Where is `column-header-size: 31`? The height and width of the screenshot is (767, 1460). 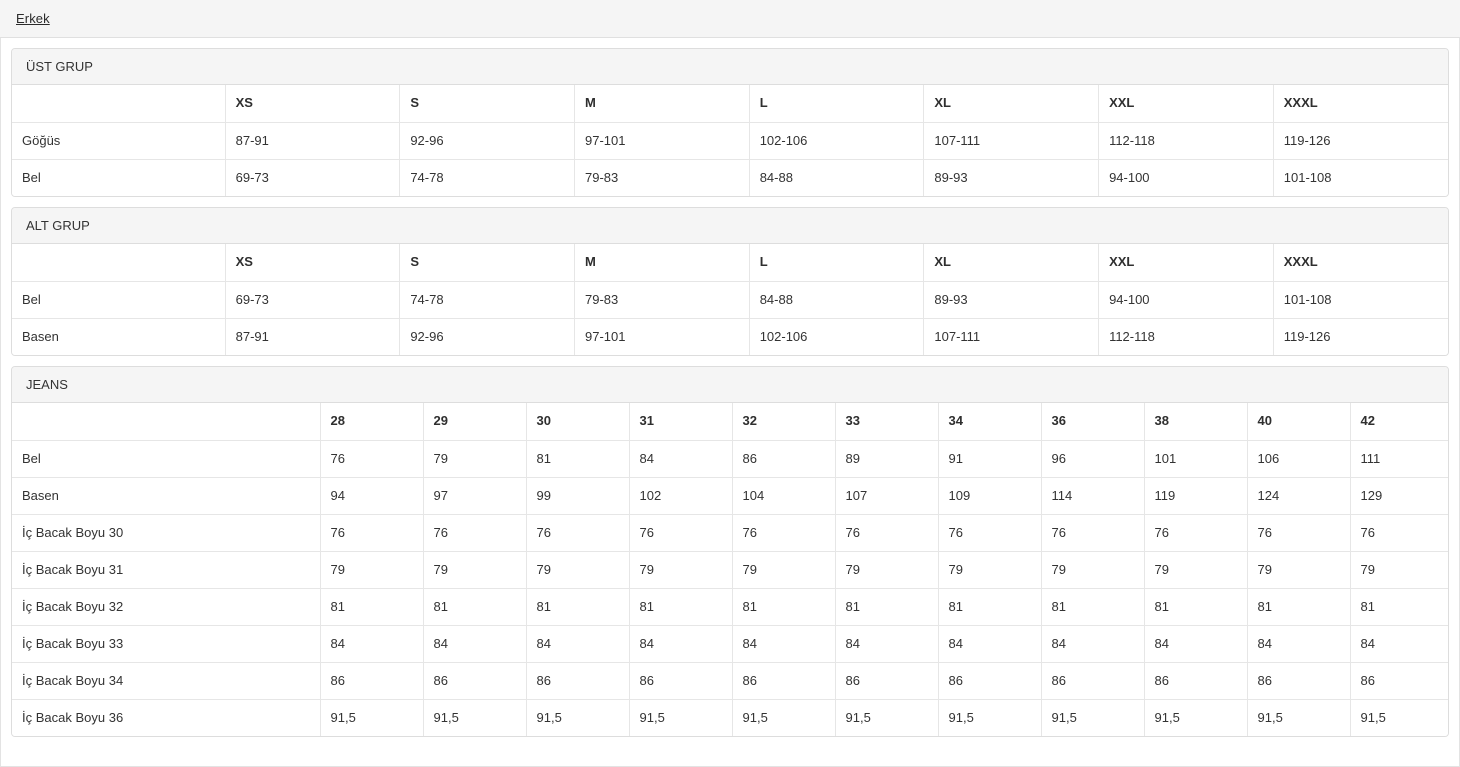 column-header-size: 31 is located at coordinates (680, 422).